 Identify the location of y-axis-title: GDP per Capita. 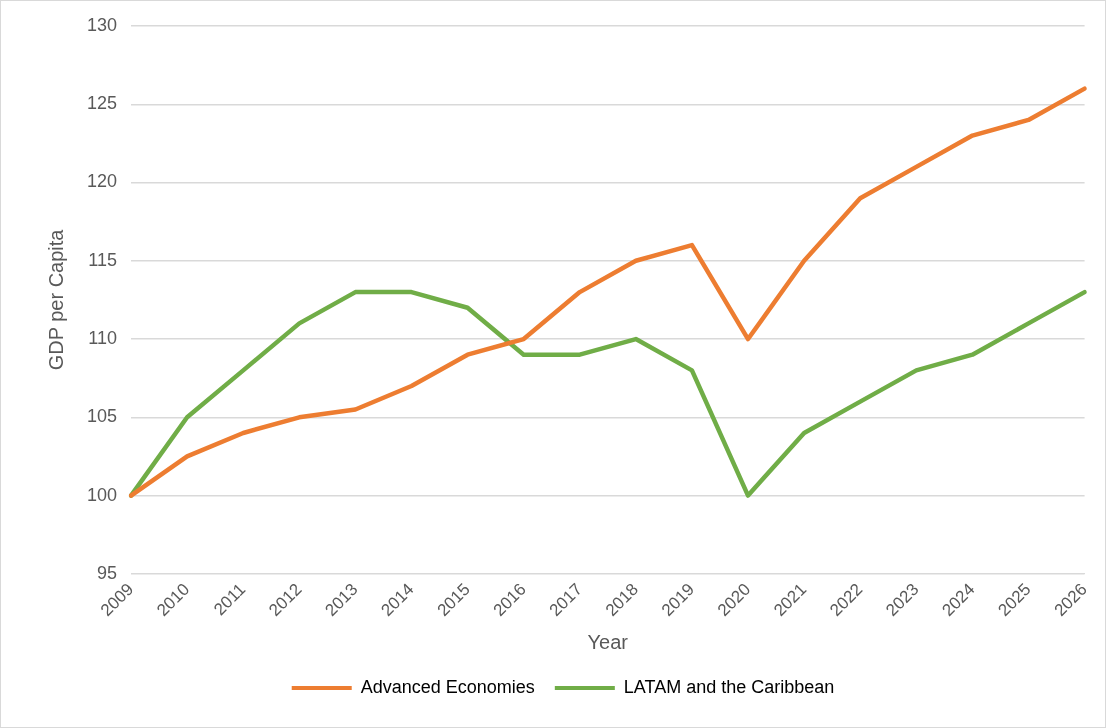
(55, 299).